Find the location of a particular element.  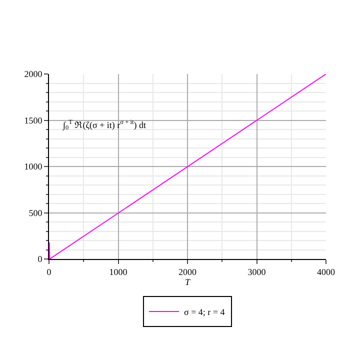

x-tick-label: 0 is located at coordinates (49, 271).